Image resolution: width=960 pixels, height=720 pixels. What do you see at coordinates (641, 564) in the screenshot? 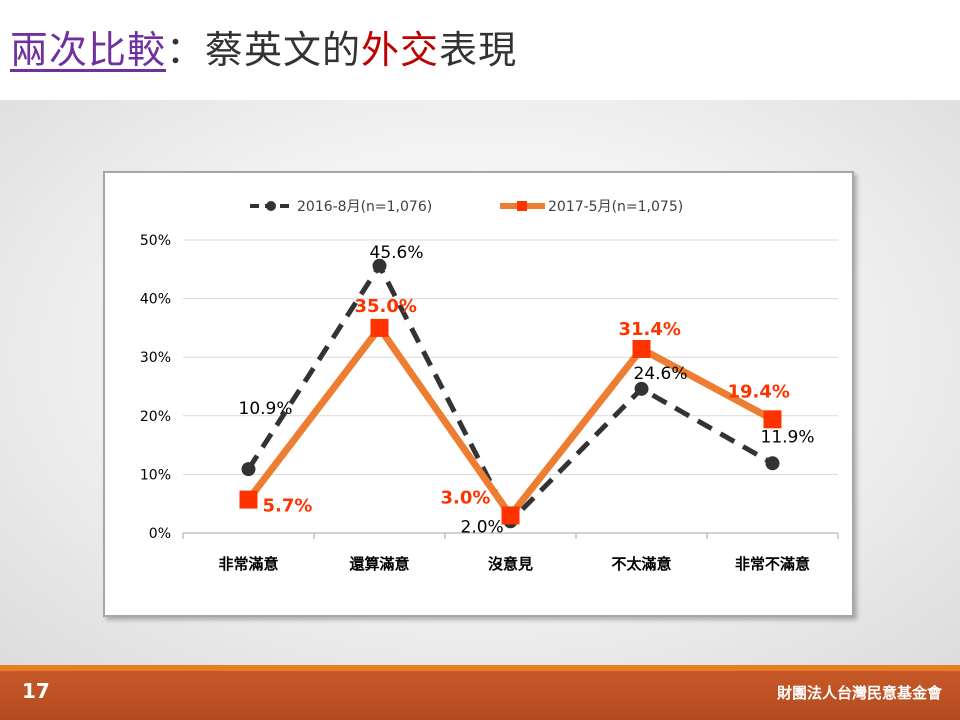
I see `x-tick-label: 不太滿意` at bounding box center [641, 564].